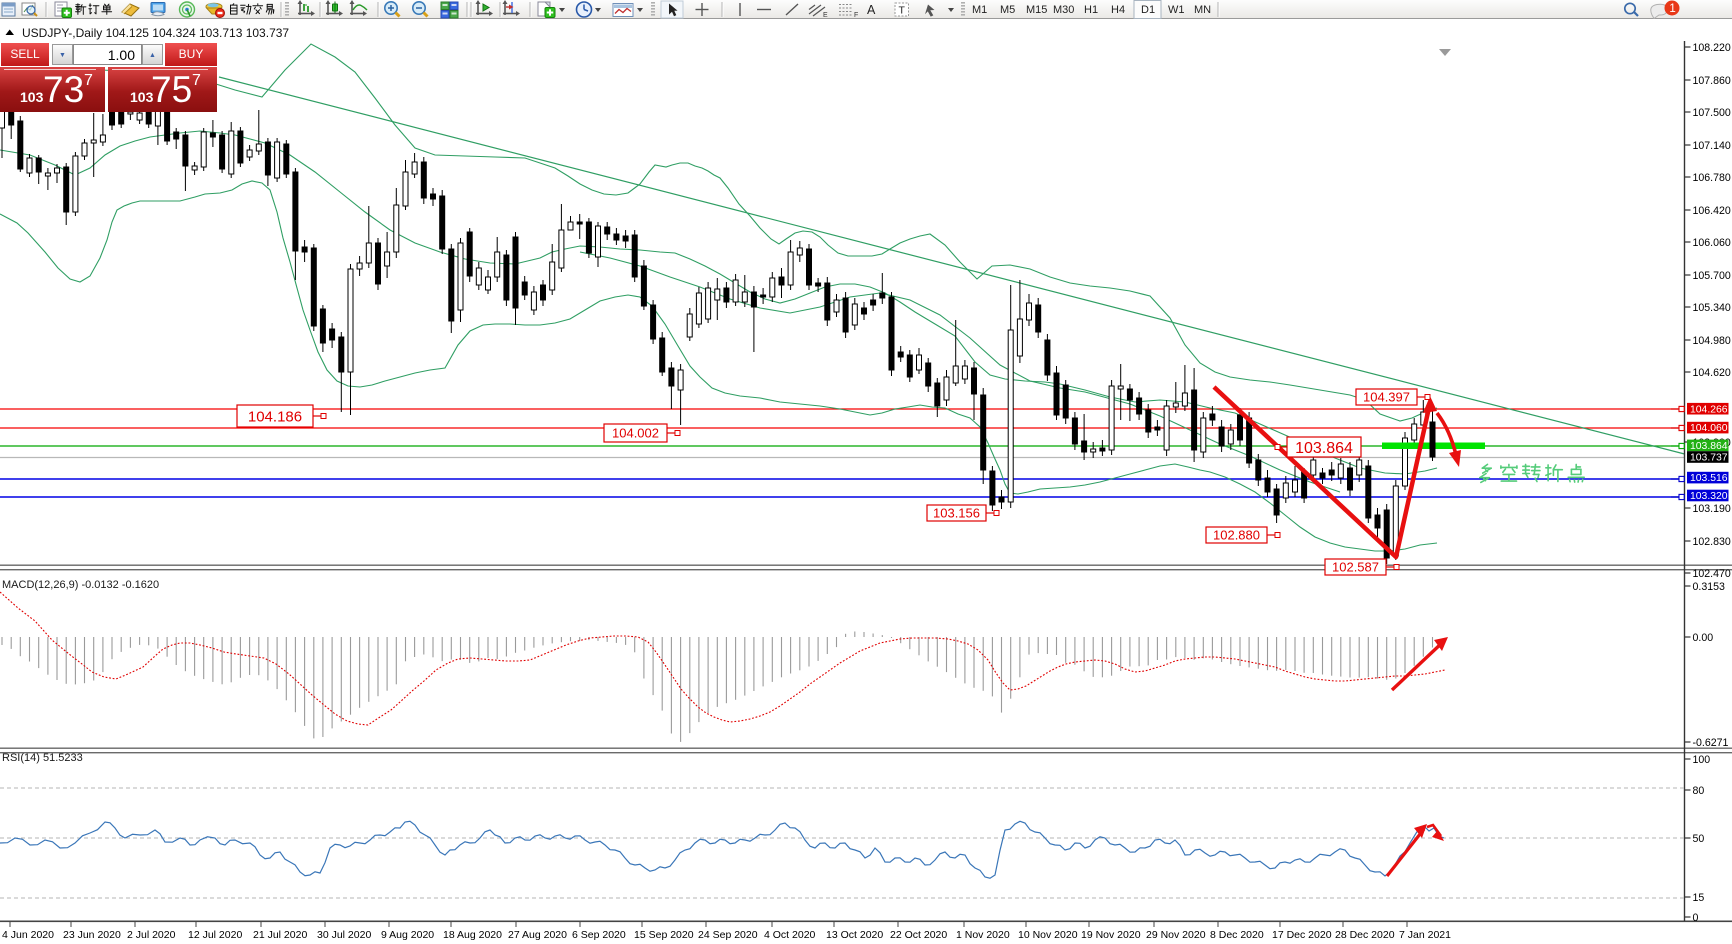 The image size is (1732, 944). What do you see at coordinates (1386, 397) in the screenshot?
I see `svg-text: 104.397` at bounding box center [1386, 397].